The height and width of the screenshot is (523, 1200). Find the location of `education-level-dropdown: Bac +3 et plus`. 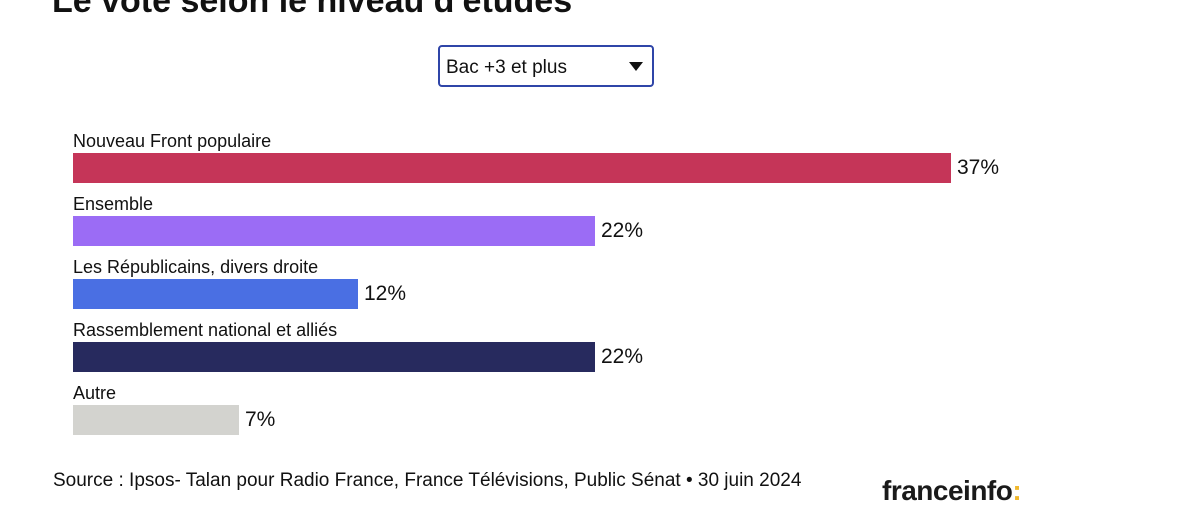

education-level-dropdown: Bac +3 et plus is located at coordinates (546, 66).